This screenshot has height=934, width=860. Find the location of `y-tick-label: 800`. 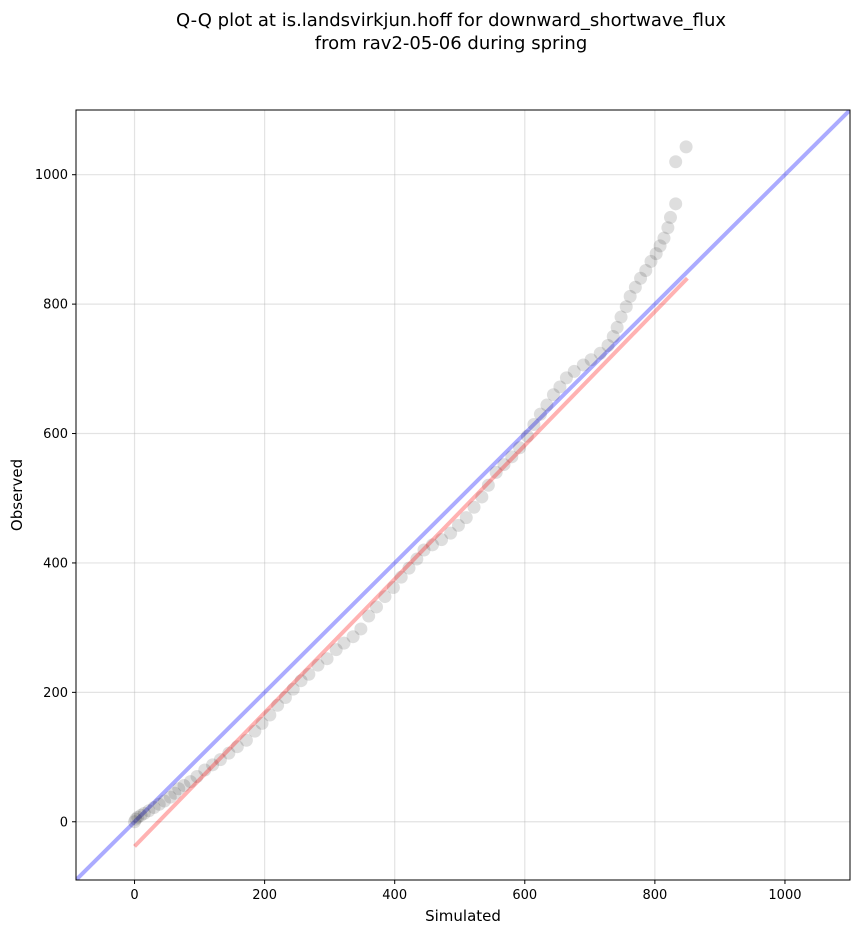

y-tick-label: 800 is located at coordinates (55, 305).